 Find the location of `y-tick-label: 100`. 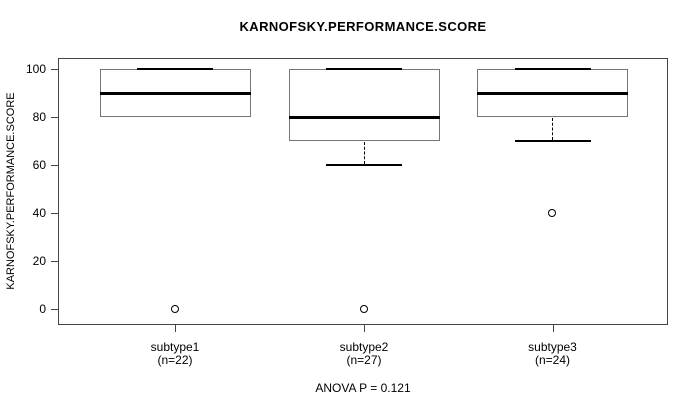

y-tick-label: 100 is located at coordinates (35, 69).